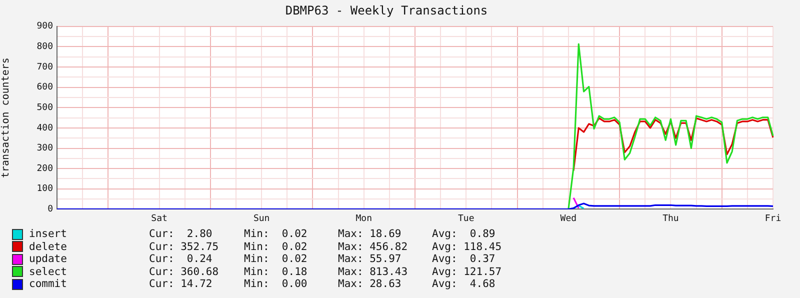 The width and height of the screenshot is (800, 298). Describe the element at coordinates (184, 272) in the screenshot. I see `text: Cur: 360.68` at that location.